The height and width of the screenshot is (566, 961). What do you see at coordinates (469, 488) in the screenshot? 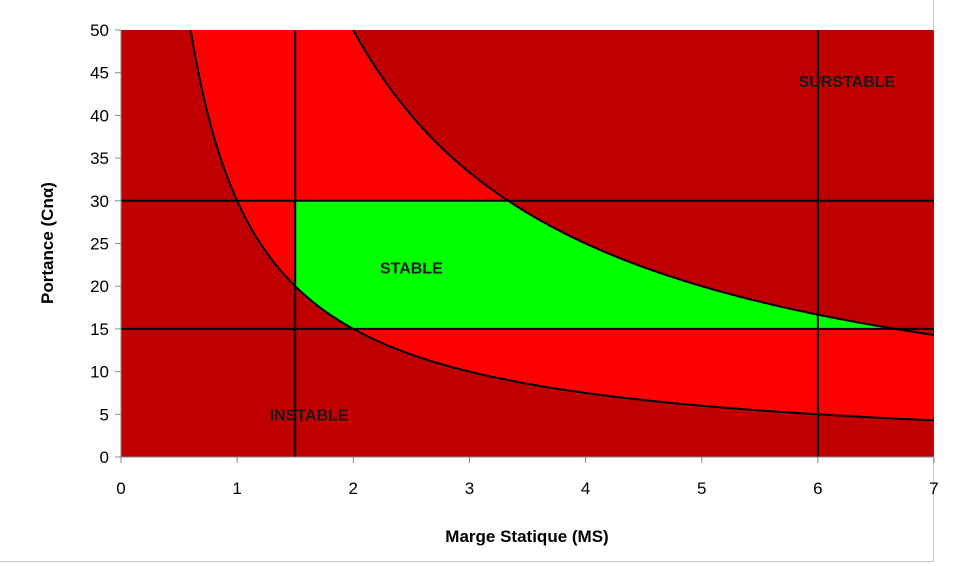
I see `x-tick-label: 3` at bounding box center [469, 488].